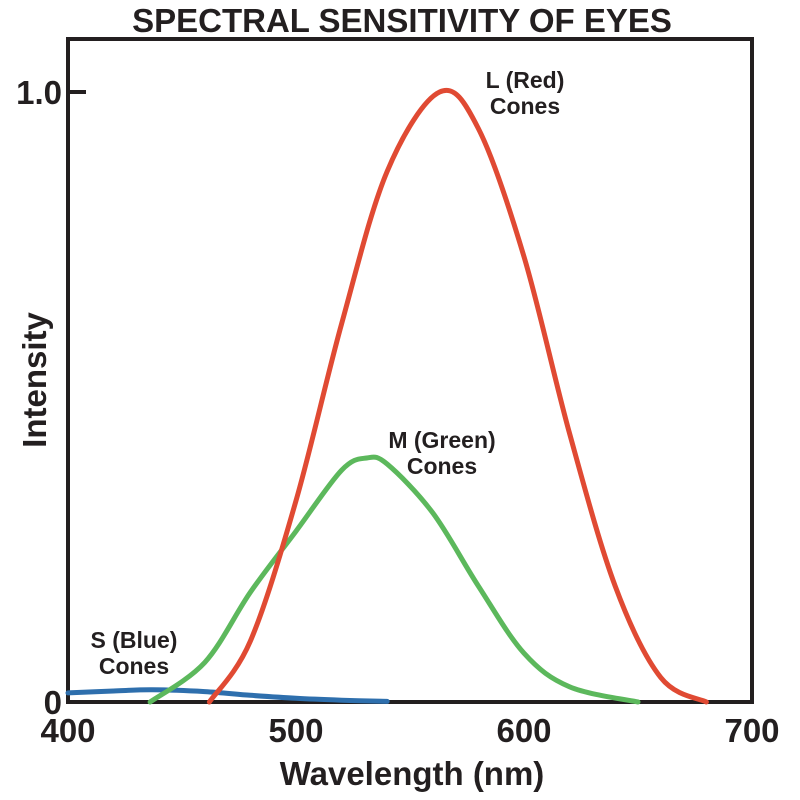 This screenshot has width=800, height=800. I want to click on m-green-cones-label: M (Green) Cones, so click(441, 453).